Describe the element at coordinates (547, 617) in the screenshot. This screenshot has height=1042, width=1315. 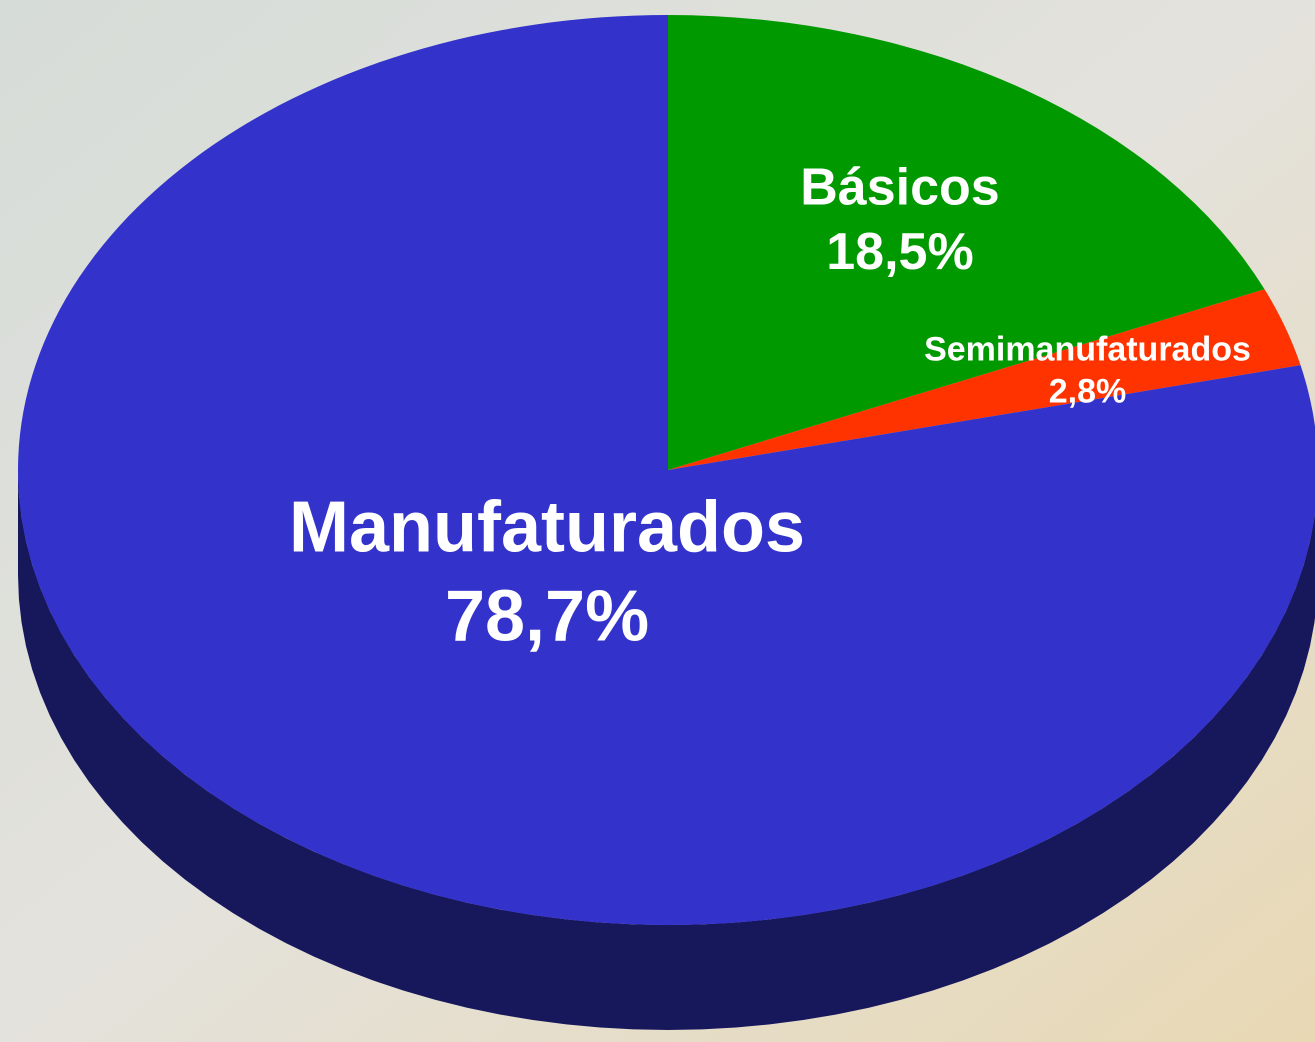
I see `value-label: 78,7%` at that location.